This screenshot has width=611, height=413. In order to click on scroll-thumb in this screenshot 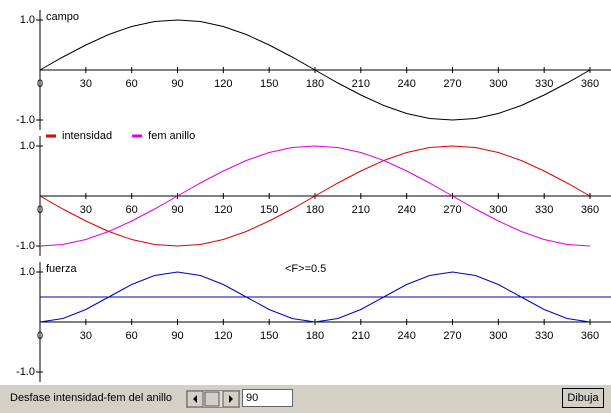, I will do `click(212, 399)`.